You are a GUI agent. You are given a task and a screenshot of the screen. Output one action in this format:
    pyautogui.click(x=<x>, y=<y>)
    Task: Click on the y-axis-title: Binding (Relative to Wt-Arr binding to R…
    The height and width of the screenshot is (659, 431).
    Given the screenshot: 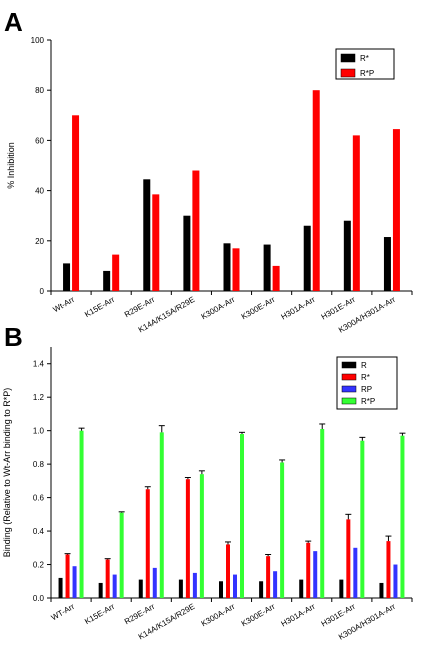 What is the action you would take?
    pyautogui.click(x=7, y=473)
    